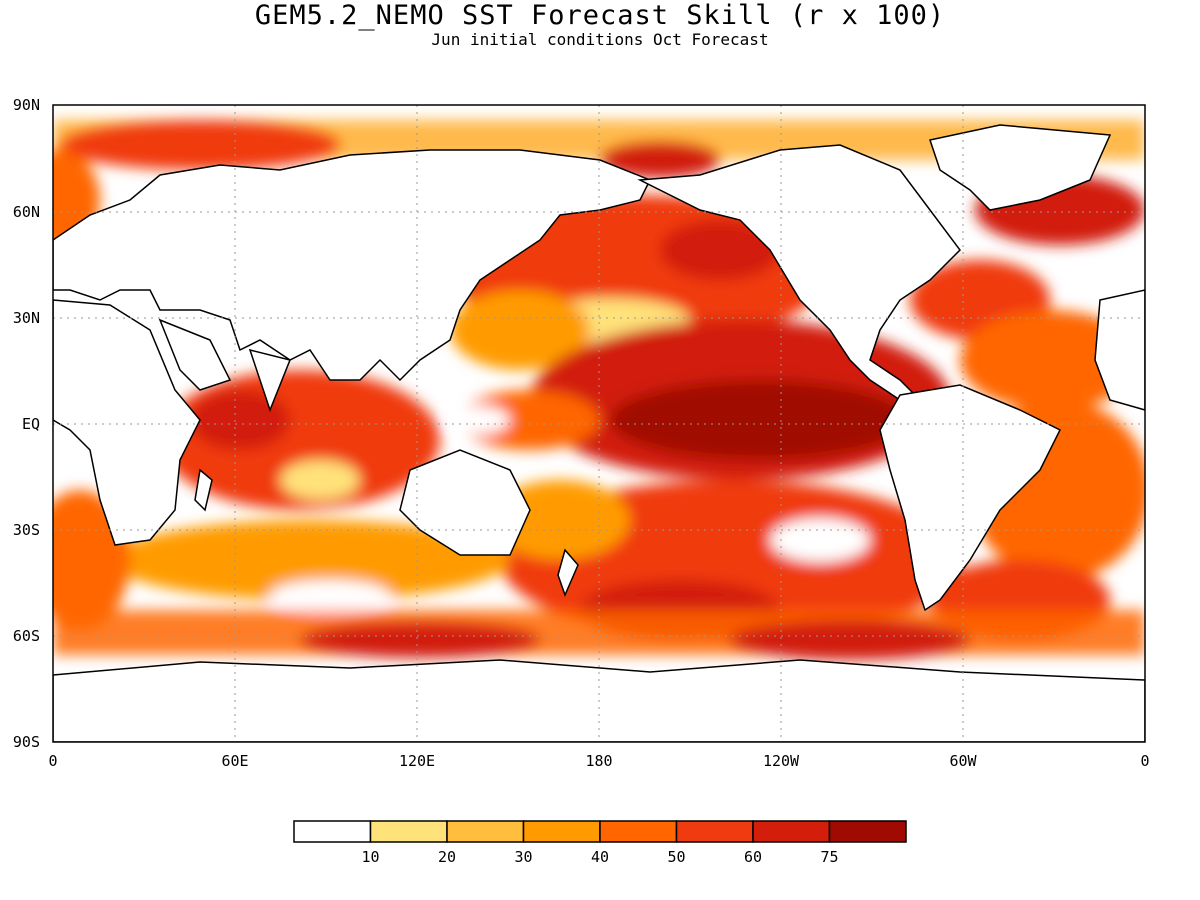 The image size is (1200, 900). Describe the element at coordinates (600, 857) in the screenshot. I see `colorbar-label: 40` at that location.